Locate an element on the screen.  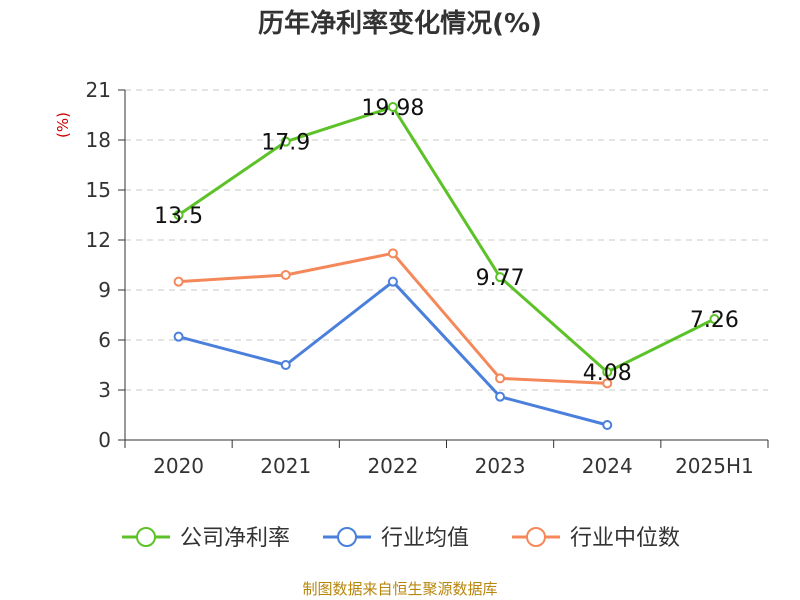
data-label: 9.77 is located at coordinates (500, 278).